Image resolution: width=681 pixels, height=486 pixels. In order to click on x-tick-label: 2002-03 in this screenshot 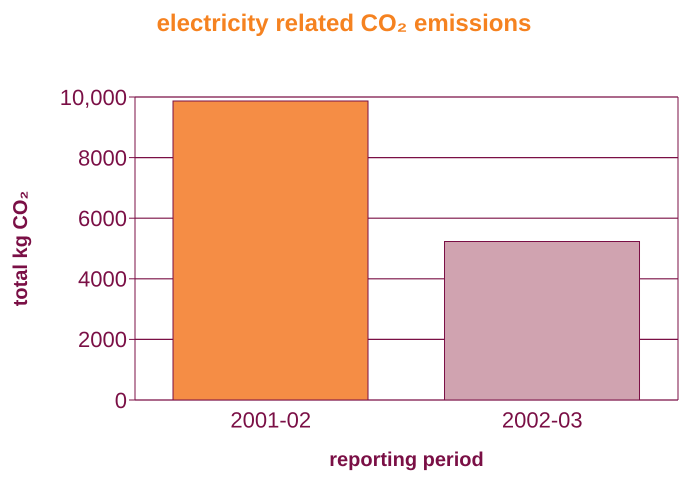, I will do `click(542, 420)`.